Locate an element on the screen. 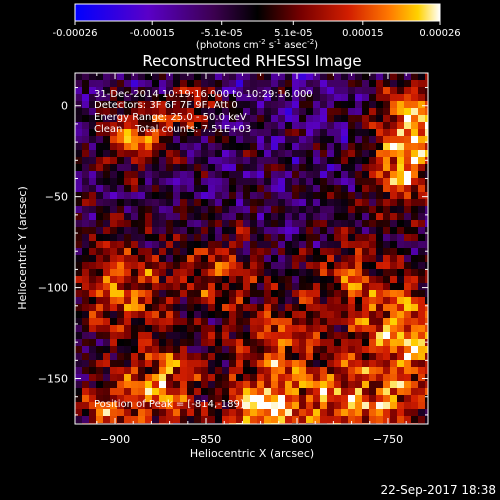  colorbar-tick-label: -5.1e-05 is located at coordinates (222, 33).